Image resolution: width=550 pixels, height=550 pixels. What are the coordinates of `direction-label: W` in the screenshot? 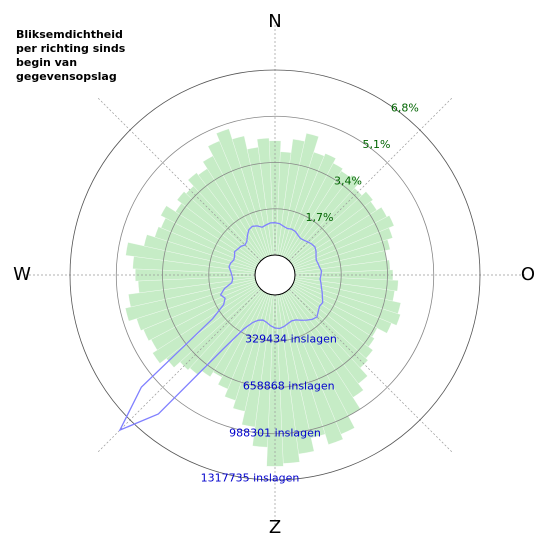 It's located at (22, 274).